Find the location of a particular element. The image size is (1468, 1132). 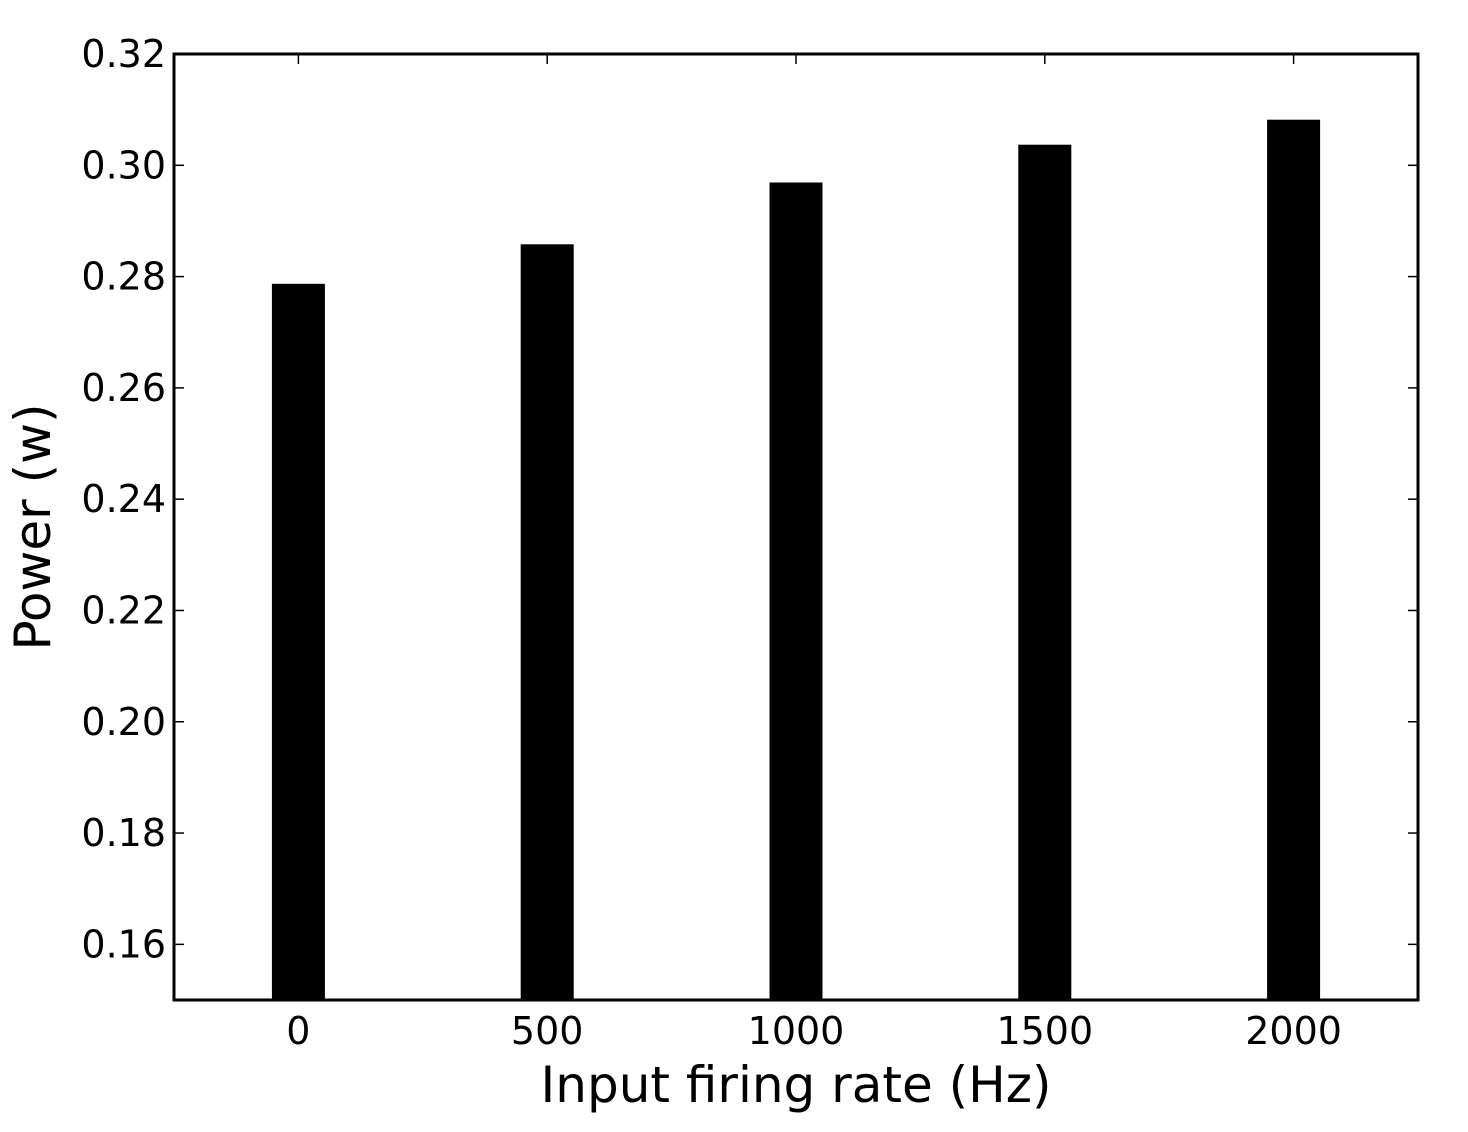

y-axis-title: Power (w) is located at coordinates (33, 527).